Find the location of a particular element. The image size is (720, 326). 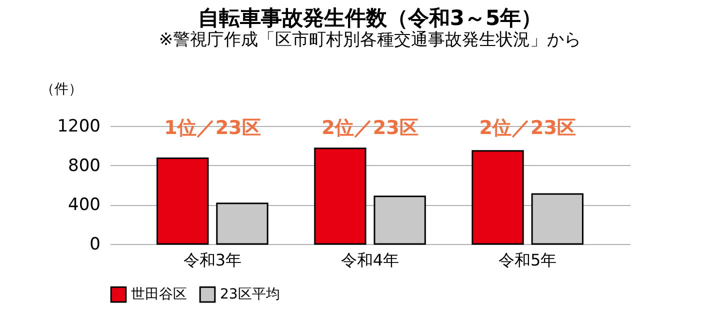

y-tick-label: 1200 is located at coordinates (78, 126).